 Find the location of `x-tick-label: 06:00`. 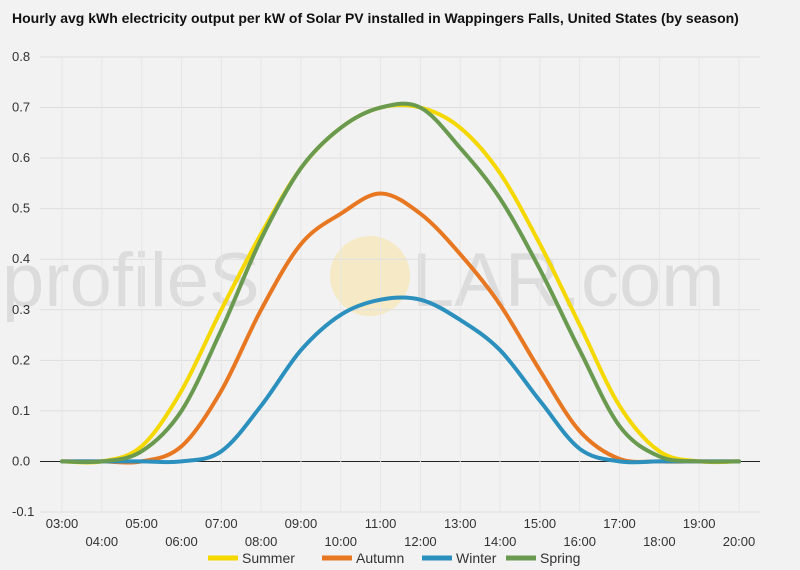

x-tick-label: 06:00 is located at coordinates (181, 541).